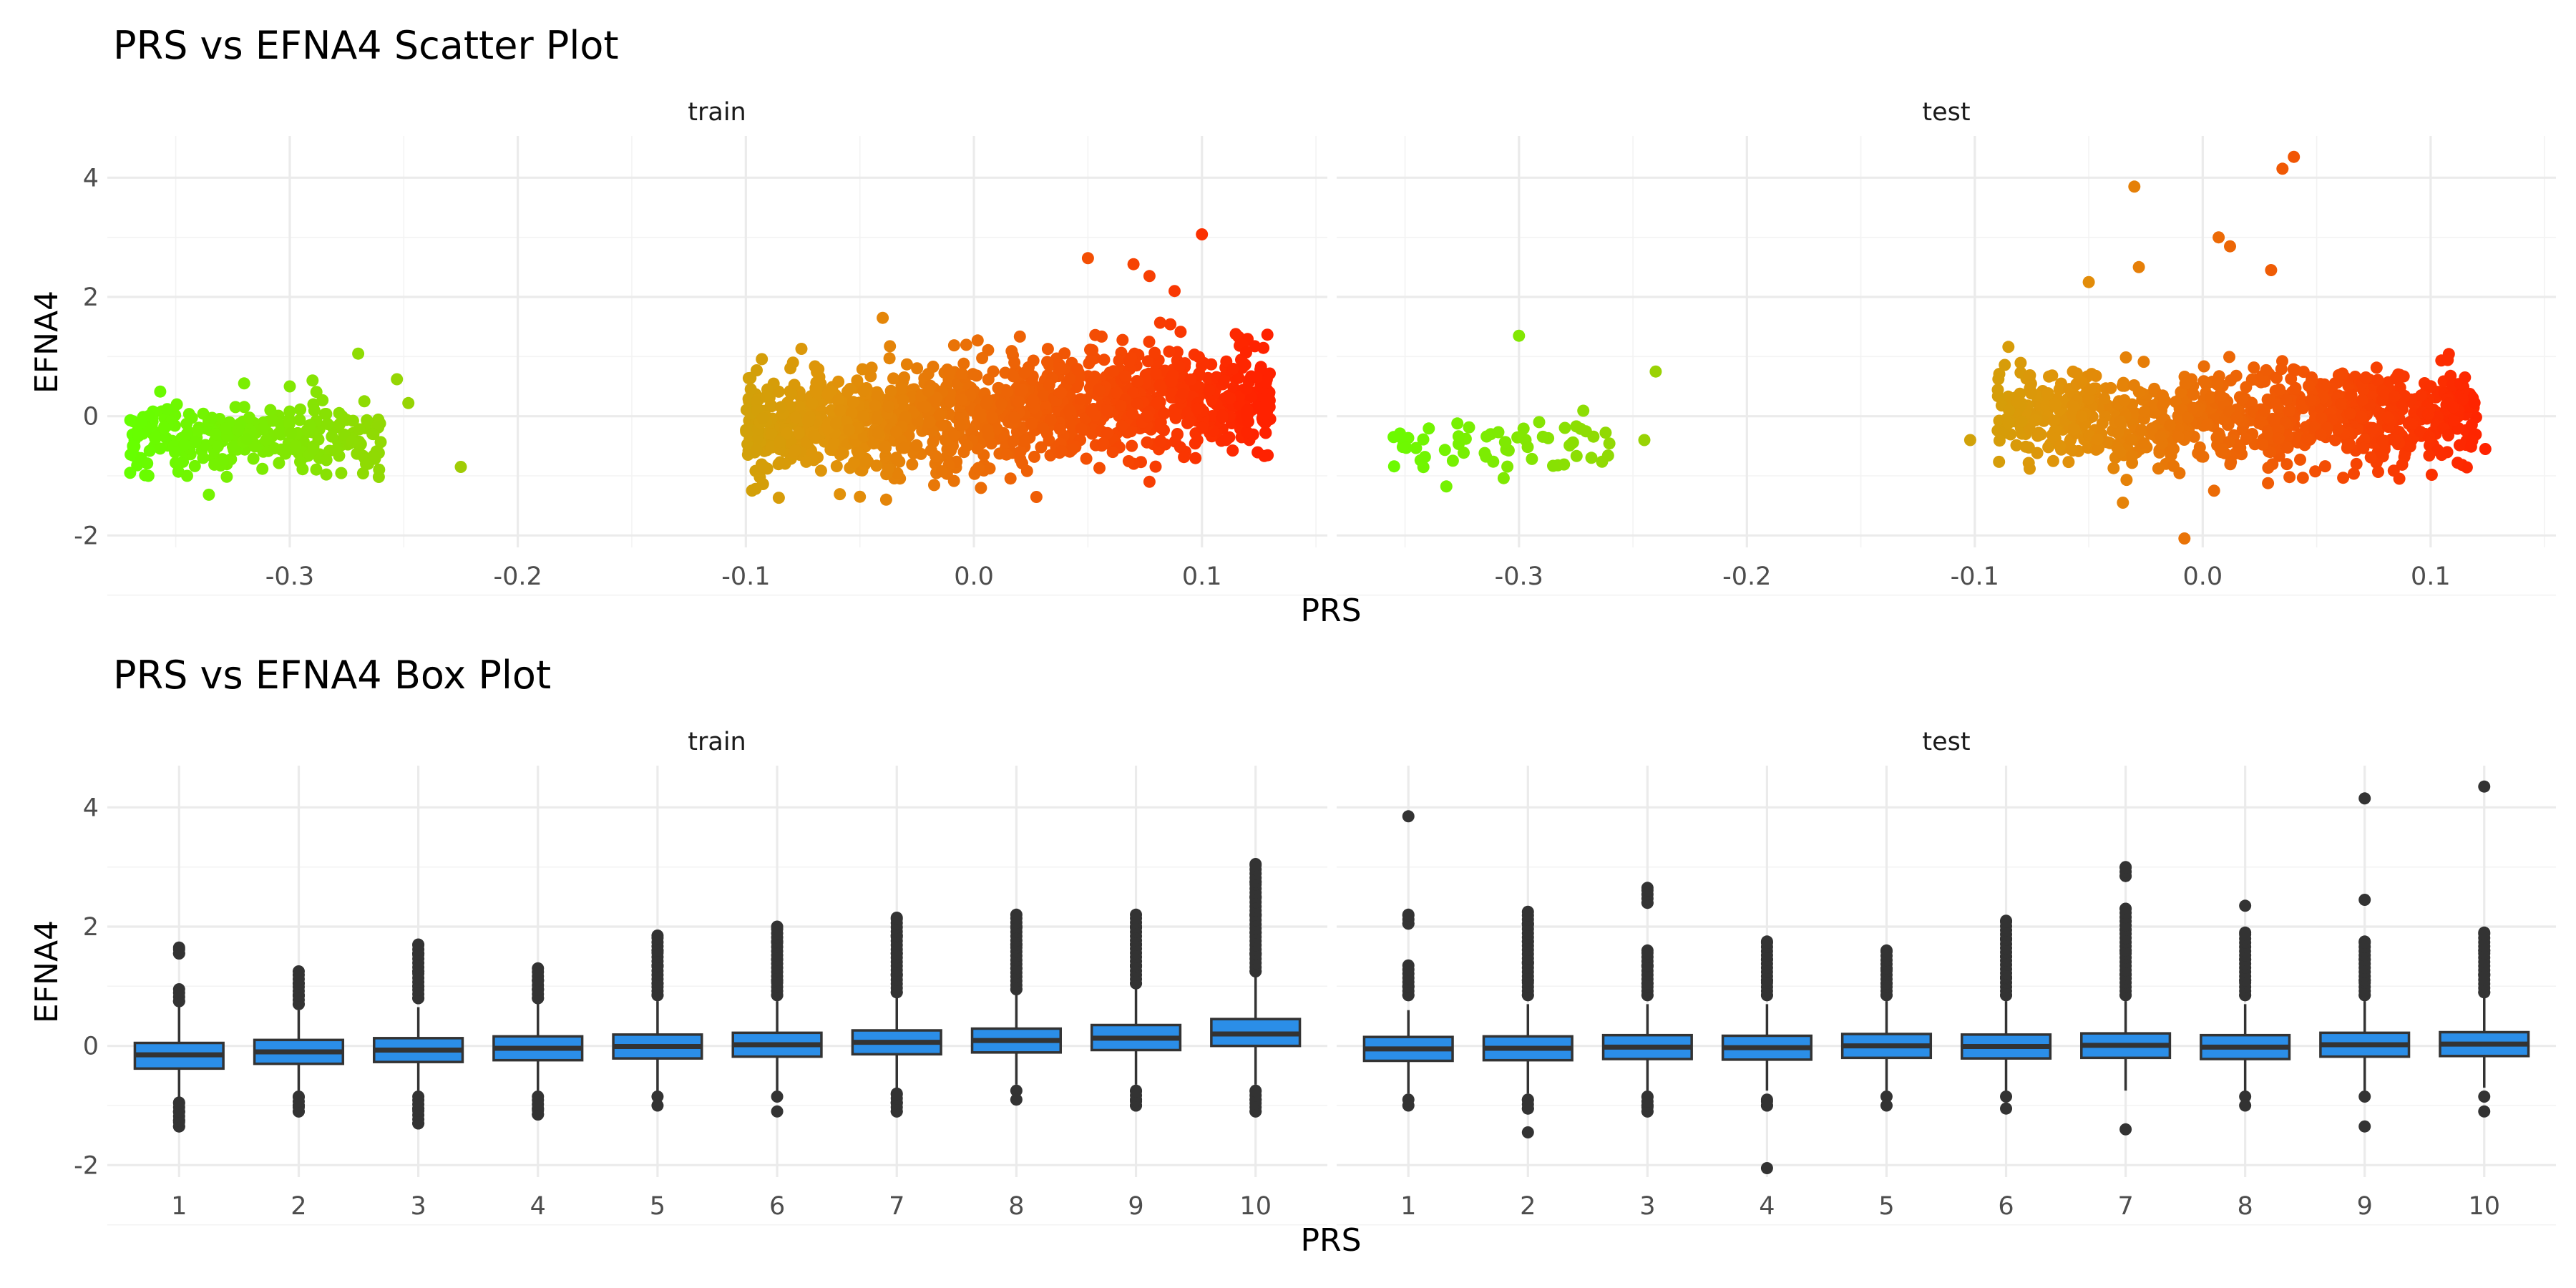 The image size is (2576, 1288). What do you see at coordinates (1946, 742) in the screenshot?
I see `box-strip-test: test` at bounding box center [1946, 742].